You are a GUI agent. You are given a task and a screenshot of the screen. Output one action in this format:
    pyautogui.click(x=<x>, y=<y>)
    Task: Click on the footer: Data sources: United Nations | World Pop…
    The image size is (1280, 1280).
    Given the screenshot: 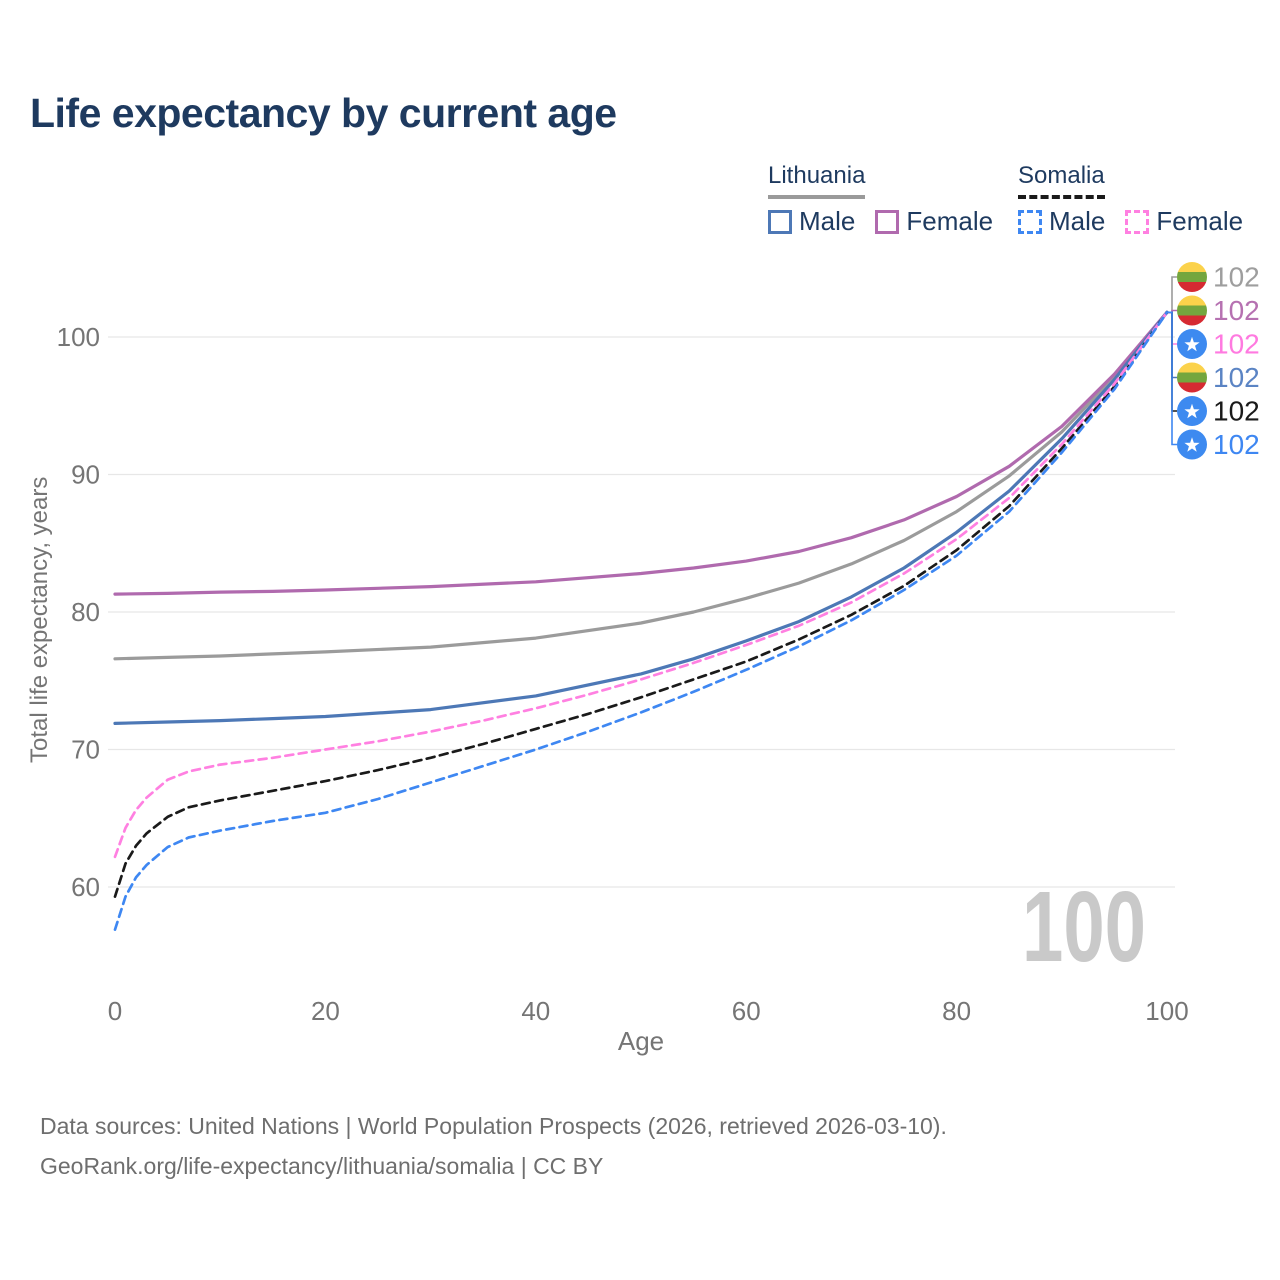 What is the action you would take?
    pyautogui.click(x=493, y=1146)
    